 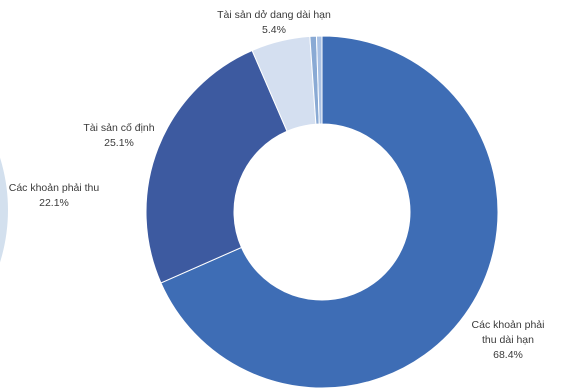 I want to click on label-left-receivables: Các khoản phải thu, so click(x=54, y=188).